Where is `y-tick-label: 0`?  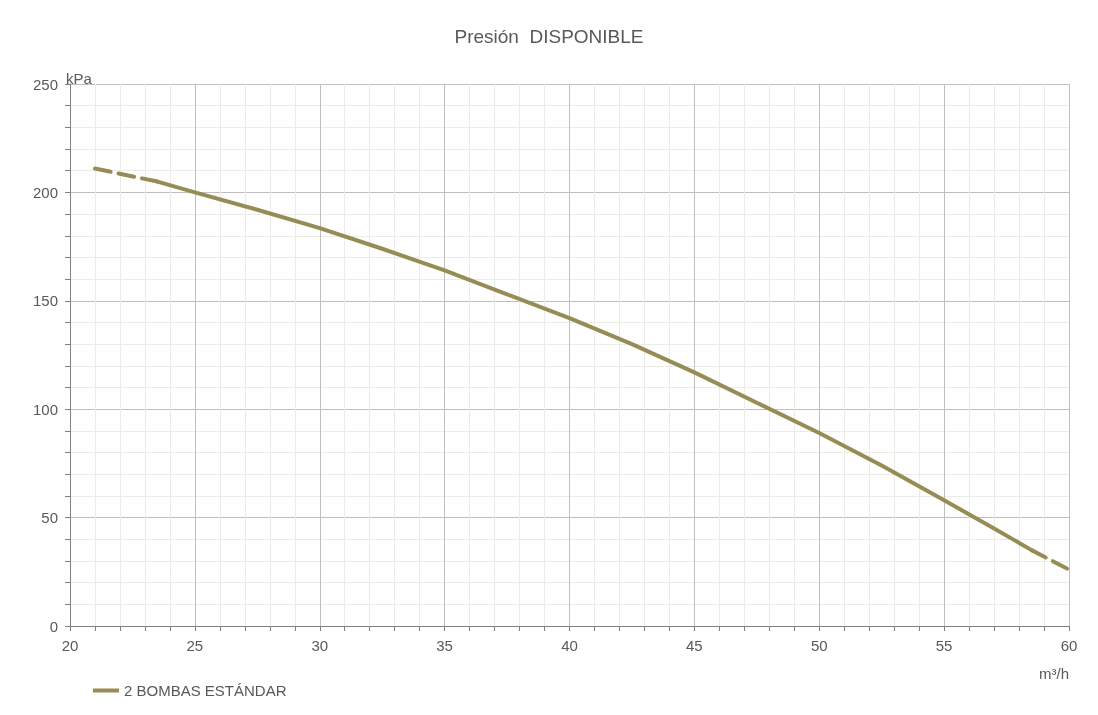 y-tick-label: 0 is located at coordinates (53, 626).